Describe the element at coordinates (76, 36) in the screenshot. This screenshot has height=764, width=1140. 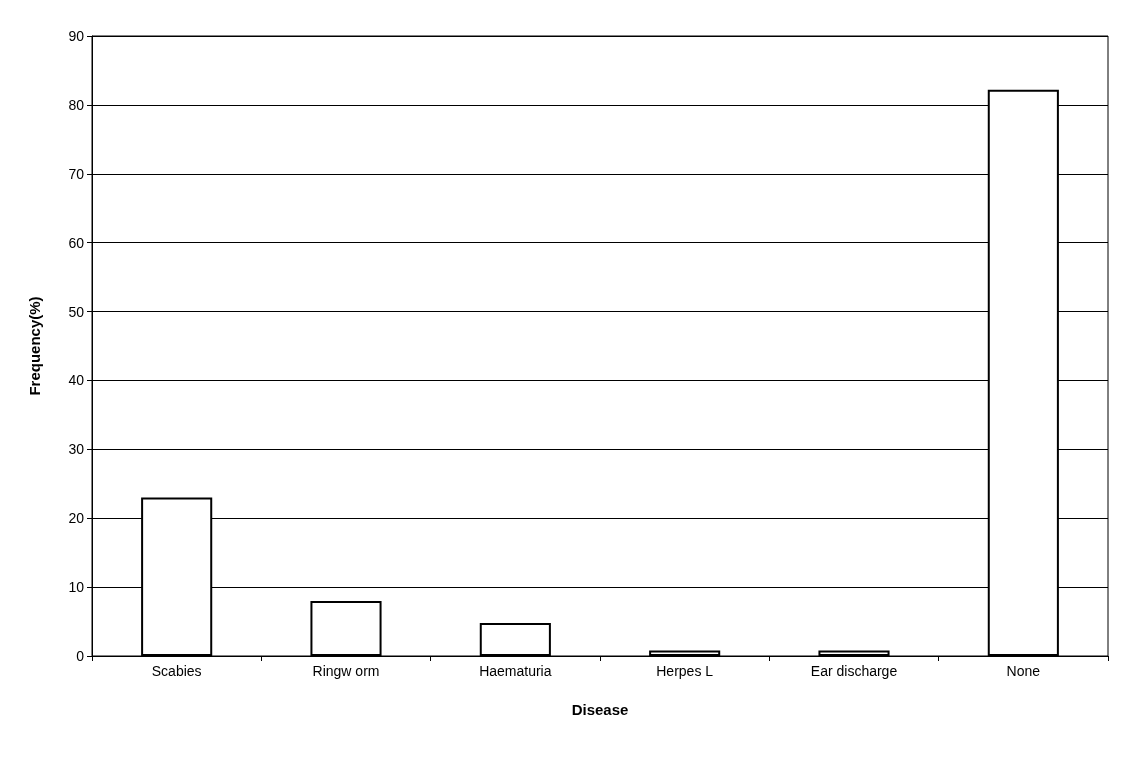
I see `y-tick-label: 90` at that location.